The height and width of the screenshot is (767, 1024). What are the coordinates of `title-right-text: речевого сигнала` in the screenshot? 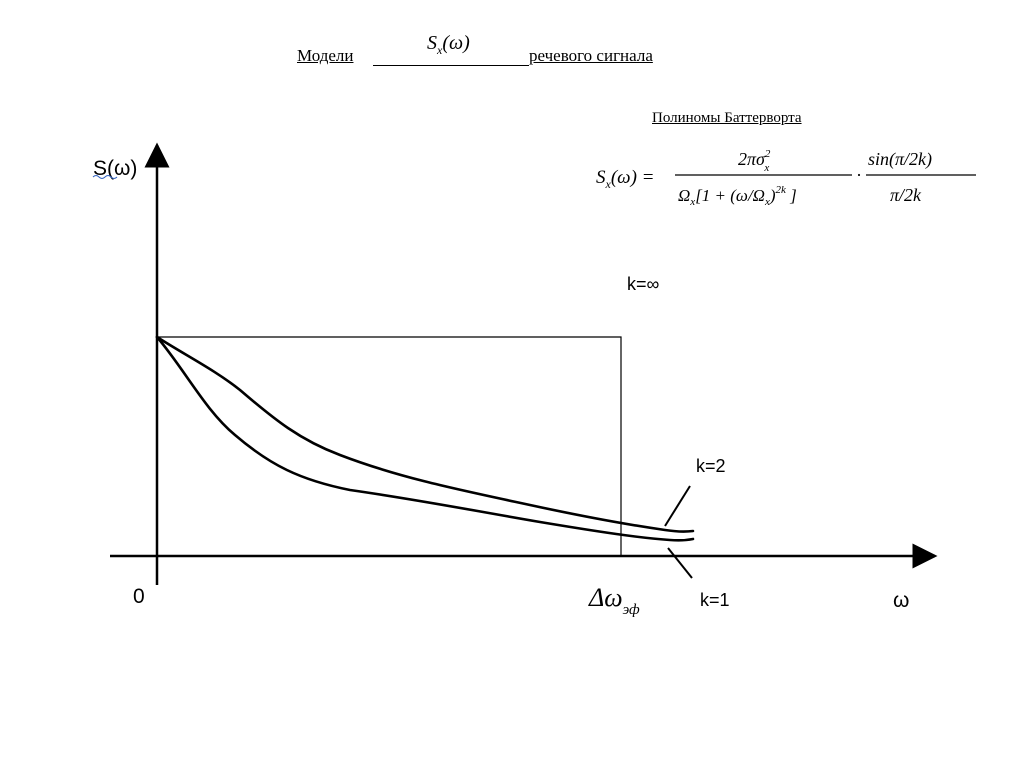 It's located at (591, 55).